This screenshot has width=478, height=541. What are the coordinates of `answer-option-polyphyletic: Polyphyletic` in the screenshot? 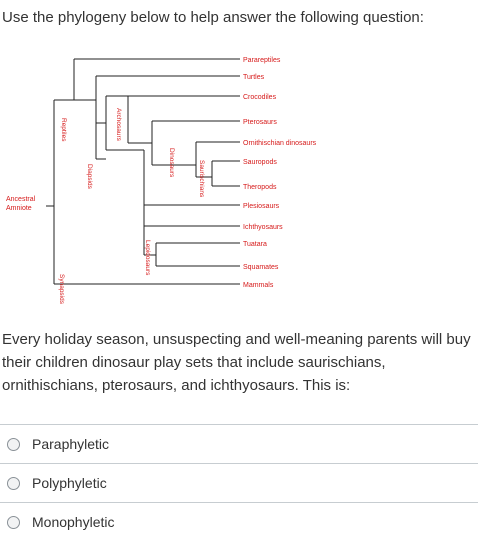 It's located at (239, 483).